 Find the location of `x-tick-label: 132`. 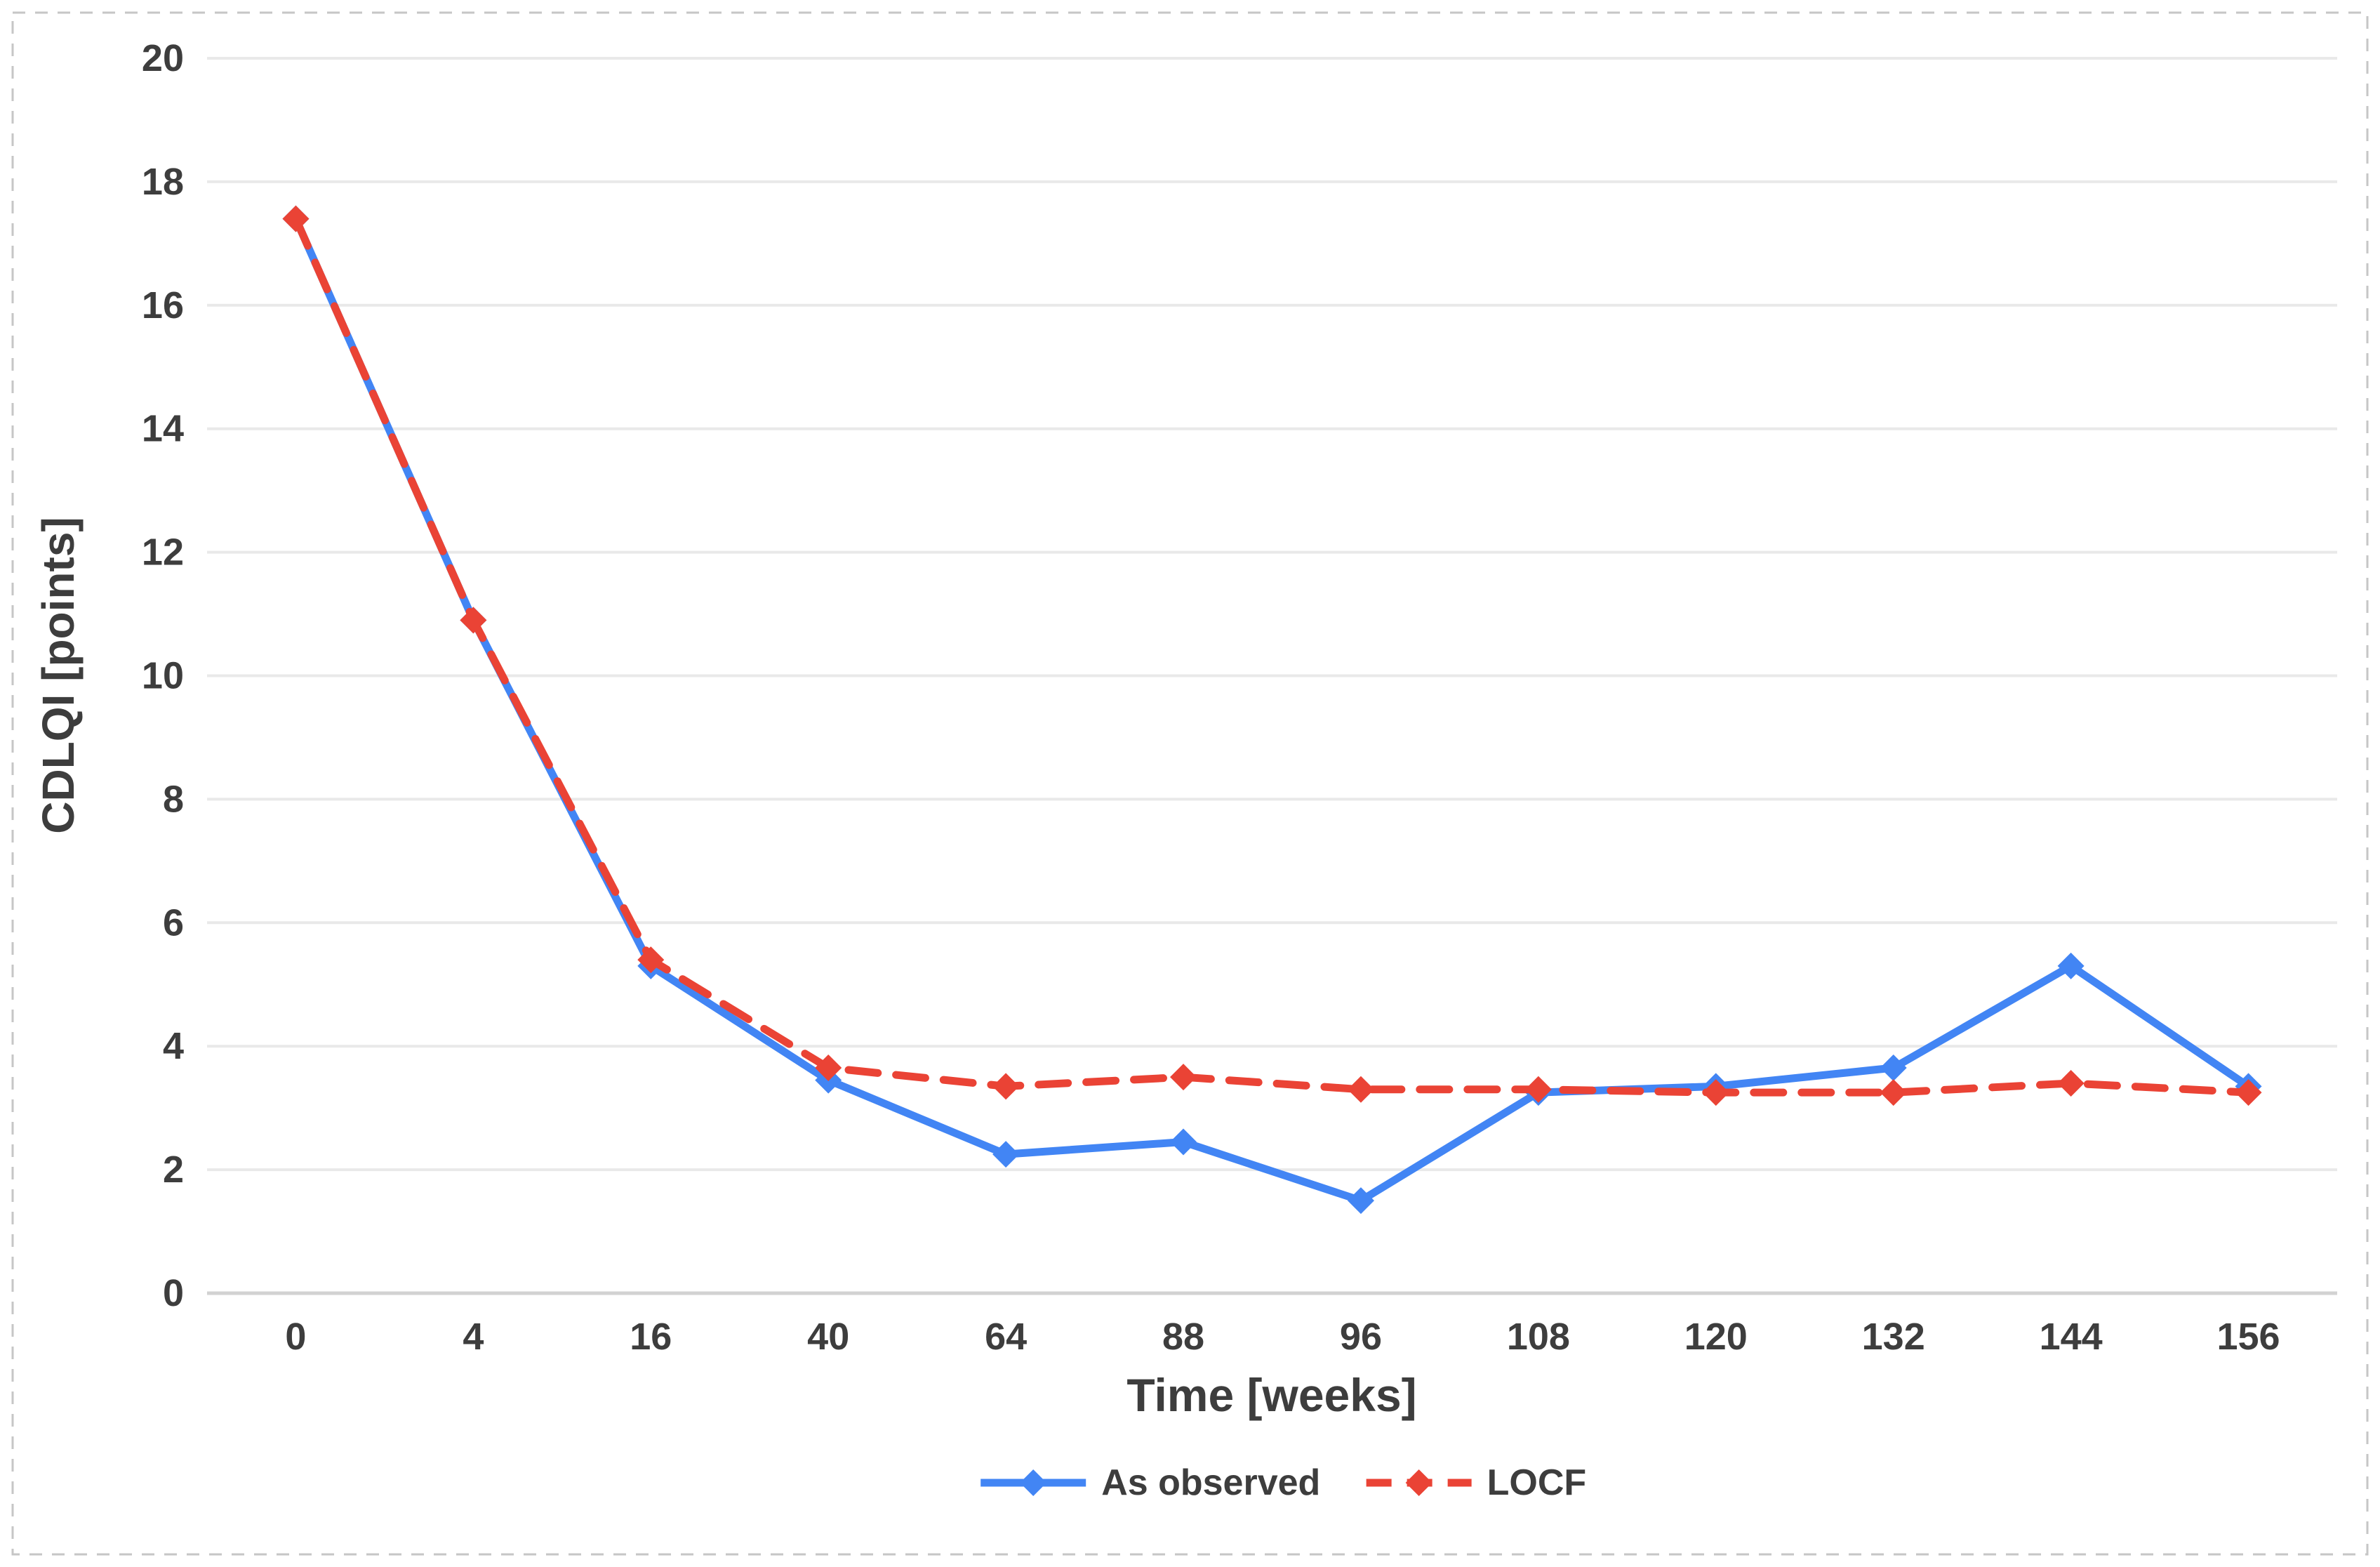

x-tick-label: 132 is located at coordinates (1893, 1337).